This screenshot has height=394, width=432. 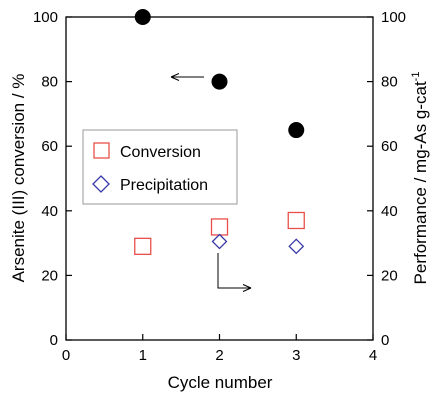 What do you see at coordinates (420, 182) in the screenshot?
I see `right-y-axis-title-main: Performance / mg-As g-cat` at bounding box center [420, 182].